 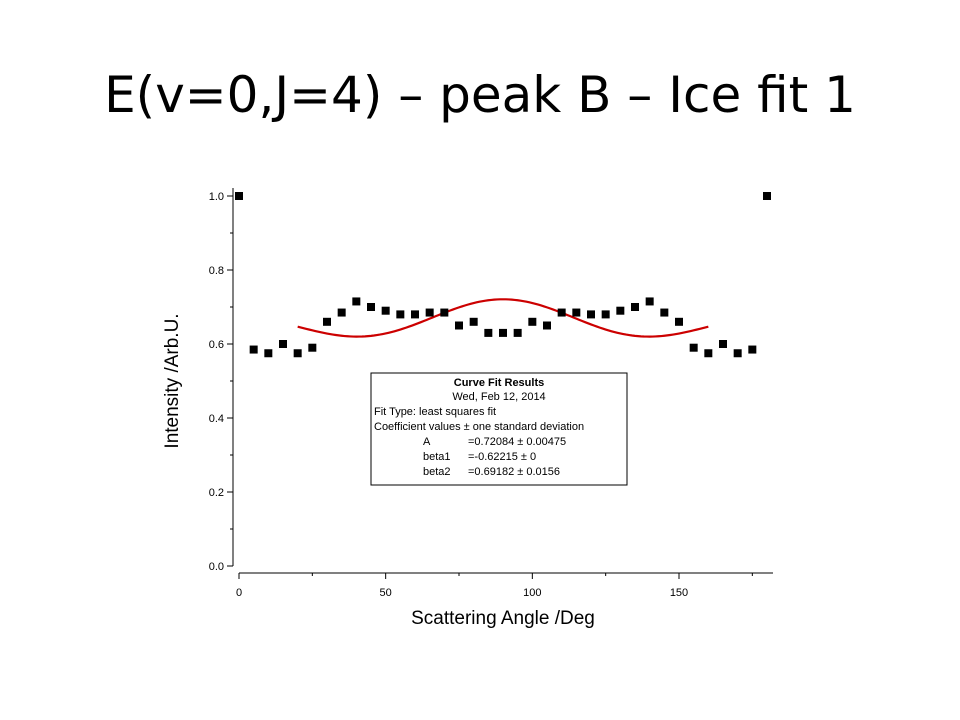 What do you see at coordinates (480, 95) in the screenshot?
I see `slide-title: E(v=0,J=4) – peak B – Ice fit 1` at bounding box center [480, 95].